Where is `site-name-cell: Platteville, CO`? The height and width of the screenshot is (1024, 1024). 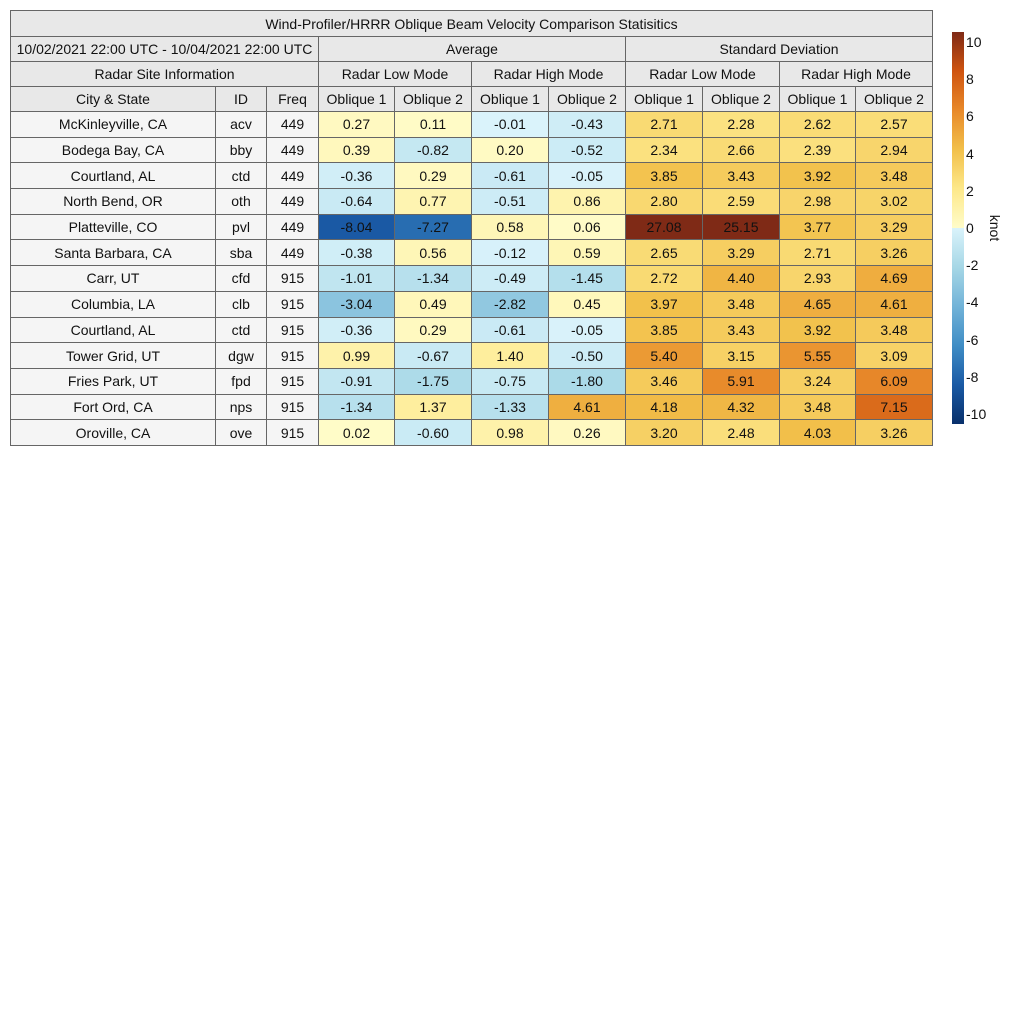 site-name-cell: Platteville, CO is located at coordinates (113, 227).